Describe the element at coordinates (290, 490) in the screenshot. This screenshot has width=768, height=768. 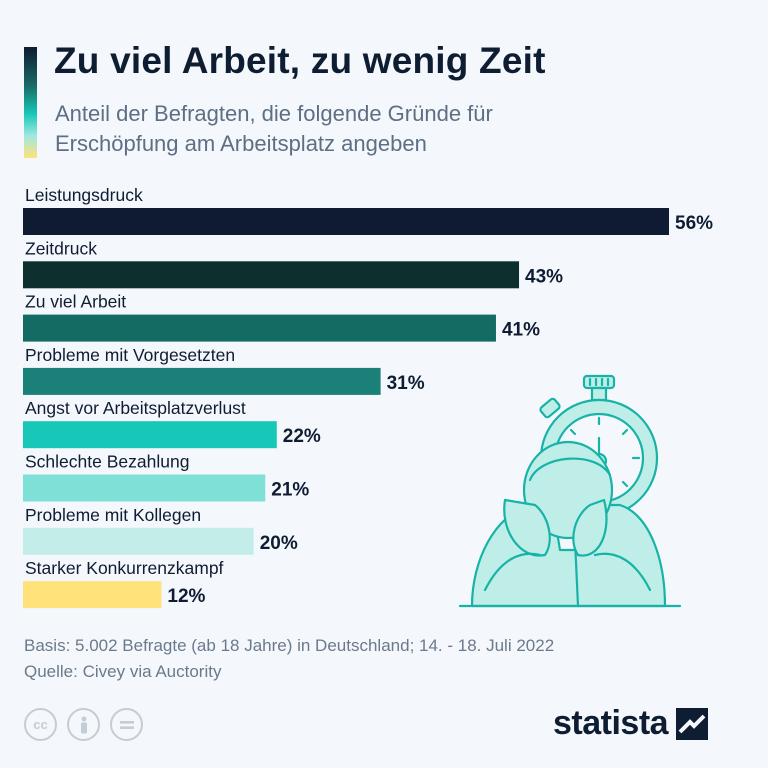
I see `bar-value-label: 21%` at that location.